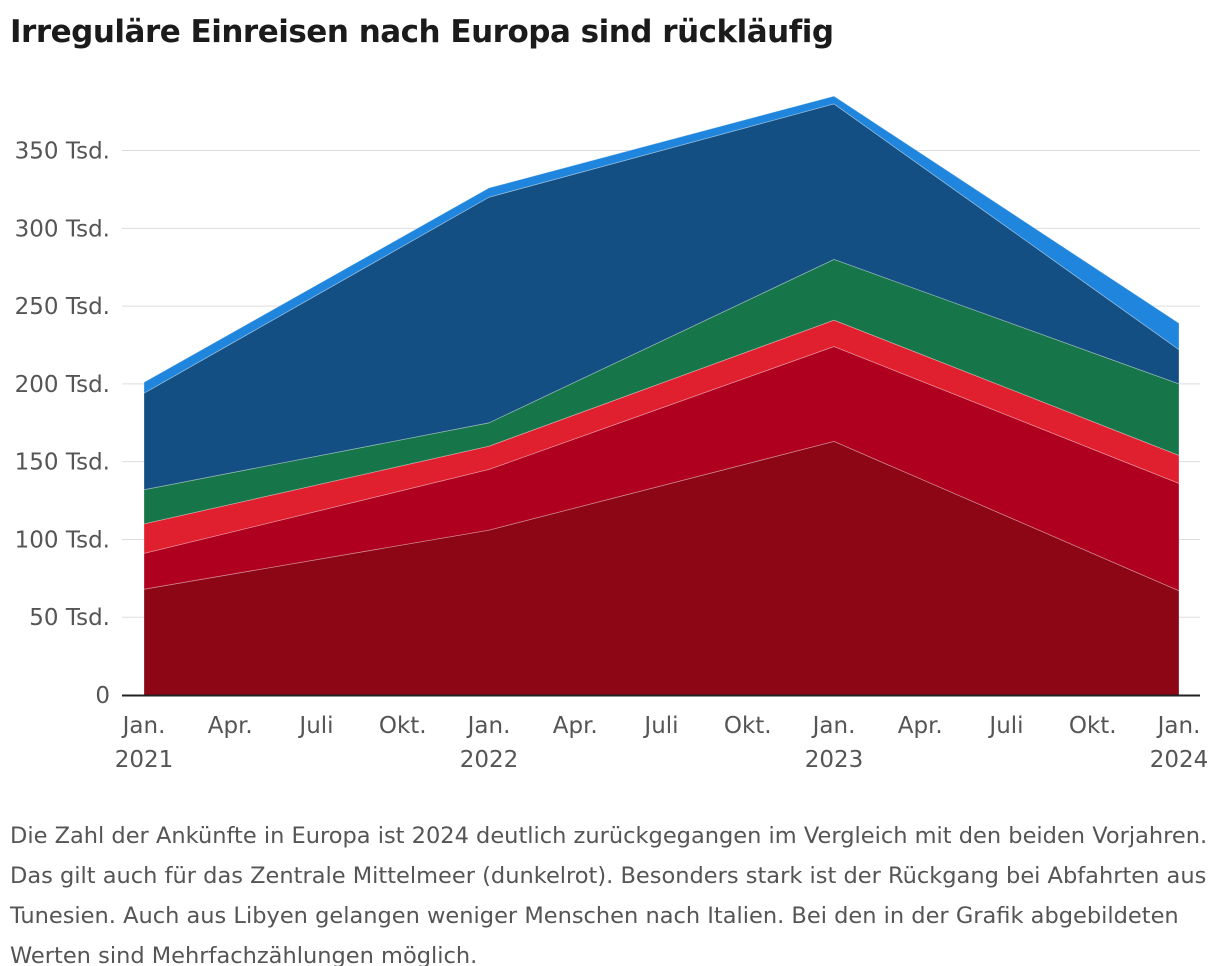 This screenshot has width=1220, height=966. I want to click on y-tick-label: 150 Tsd., so click(62, 463).